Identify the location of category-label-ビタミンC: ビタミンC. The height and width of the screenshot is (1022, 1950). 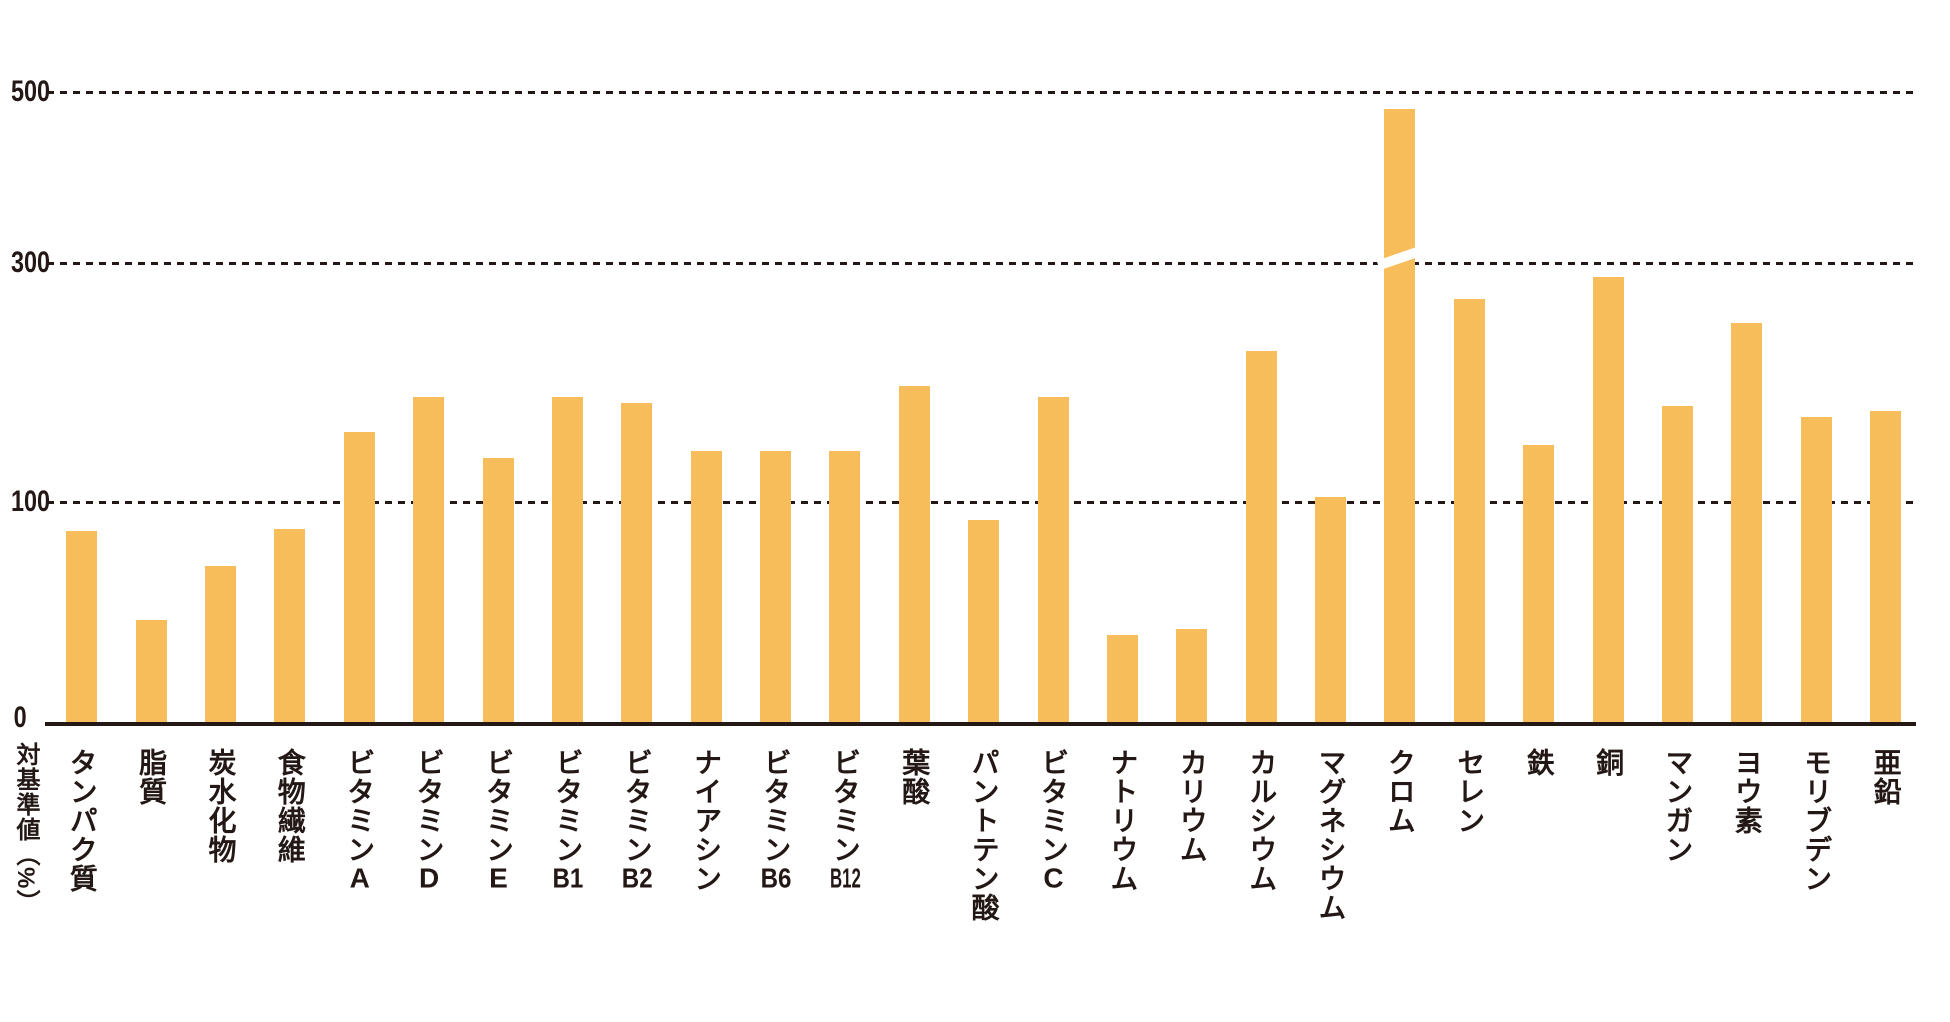
(1053, 820).